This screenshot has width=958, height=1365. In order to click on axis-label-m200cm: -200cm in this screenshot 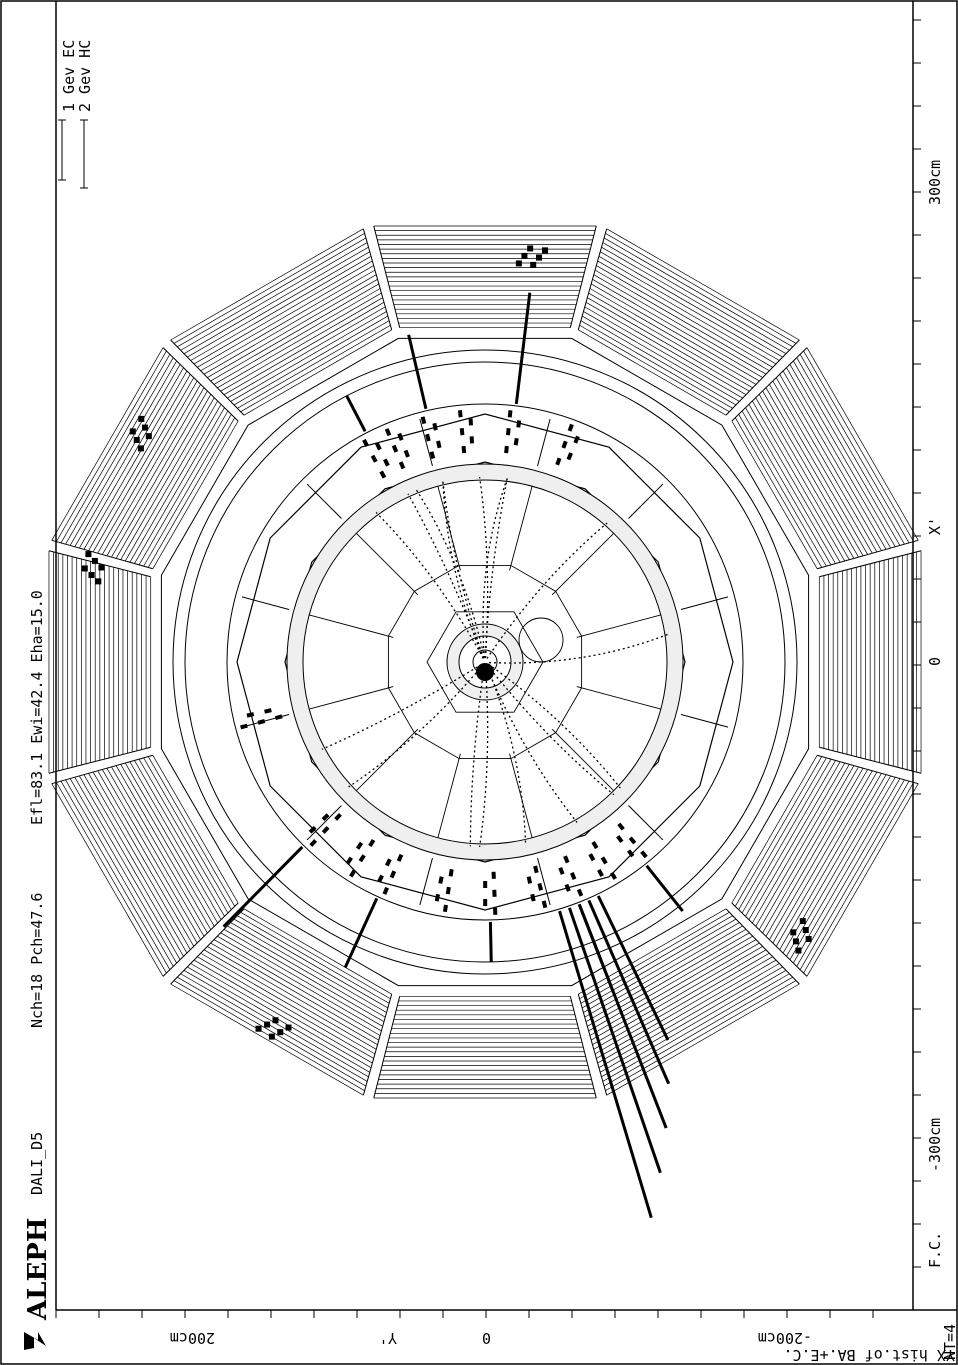, I will do `click(785, 1338)`.